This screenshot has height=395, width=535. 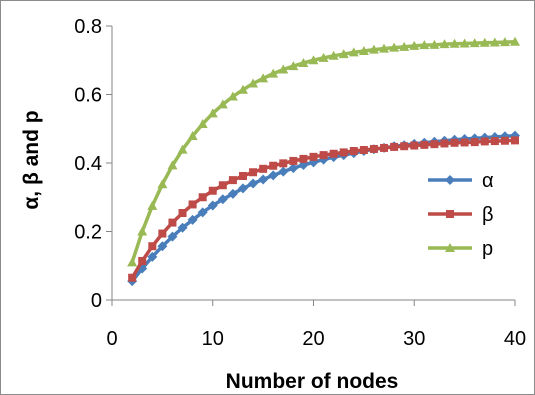 What do you see at coordinates (312, 381) in the screenshot?
I see `x-axis-title: Number of nodes` at bounding box center [312, 381].